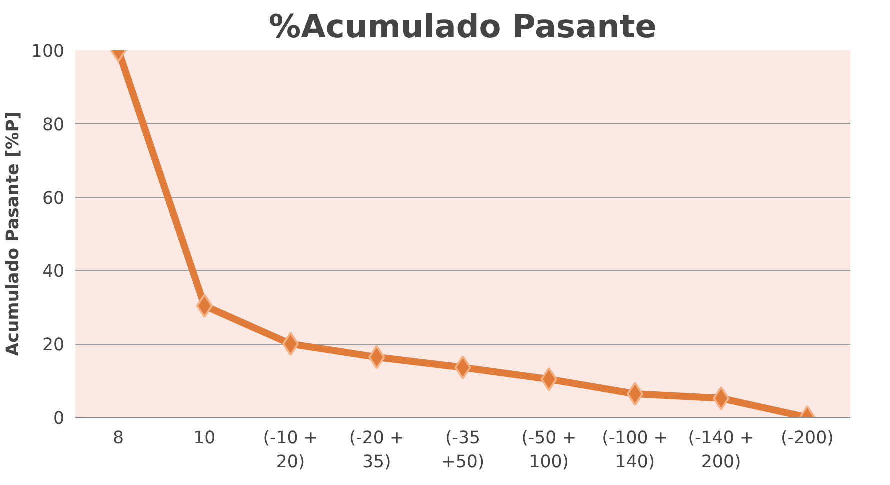 The width and height of the screenshot is (890, 485). Describe the element at coordinates (53, 346) in the screenshot. I see `y-tick-label: 20` at that location.